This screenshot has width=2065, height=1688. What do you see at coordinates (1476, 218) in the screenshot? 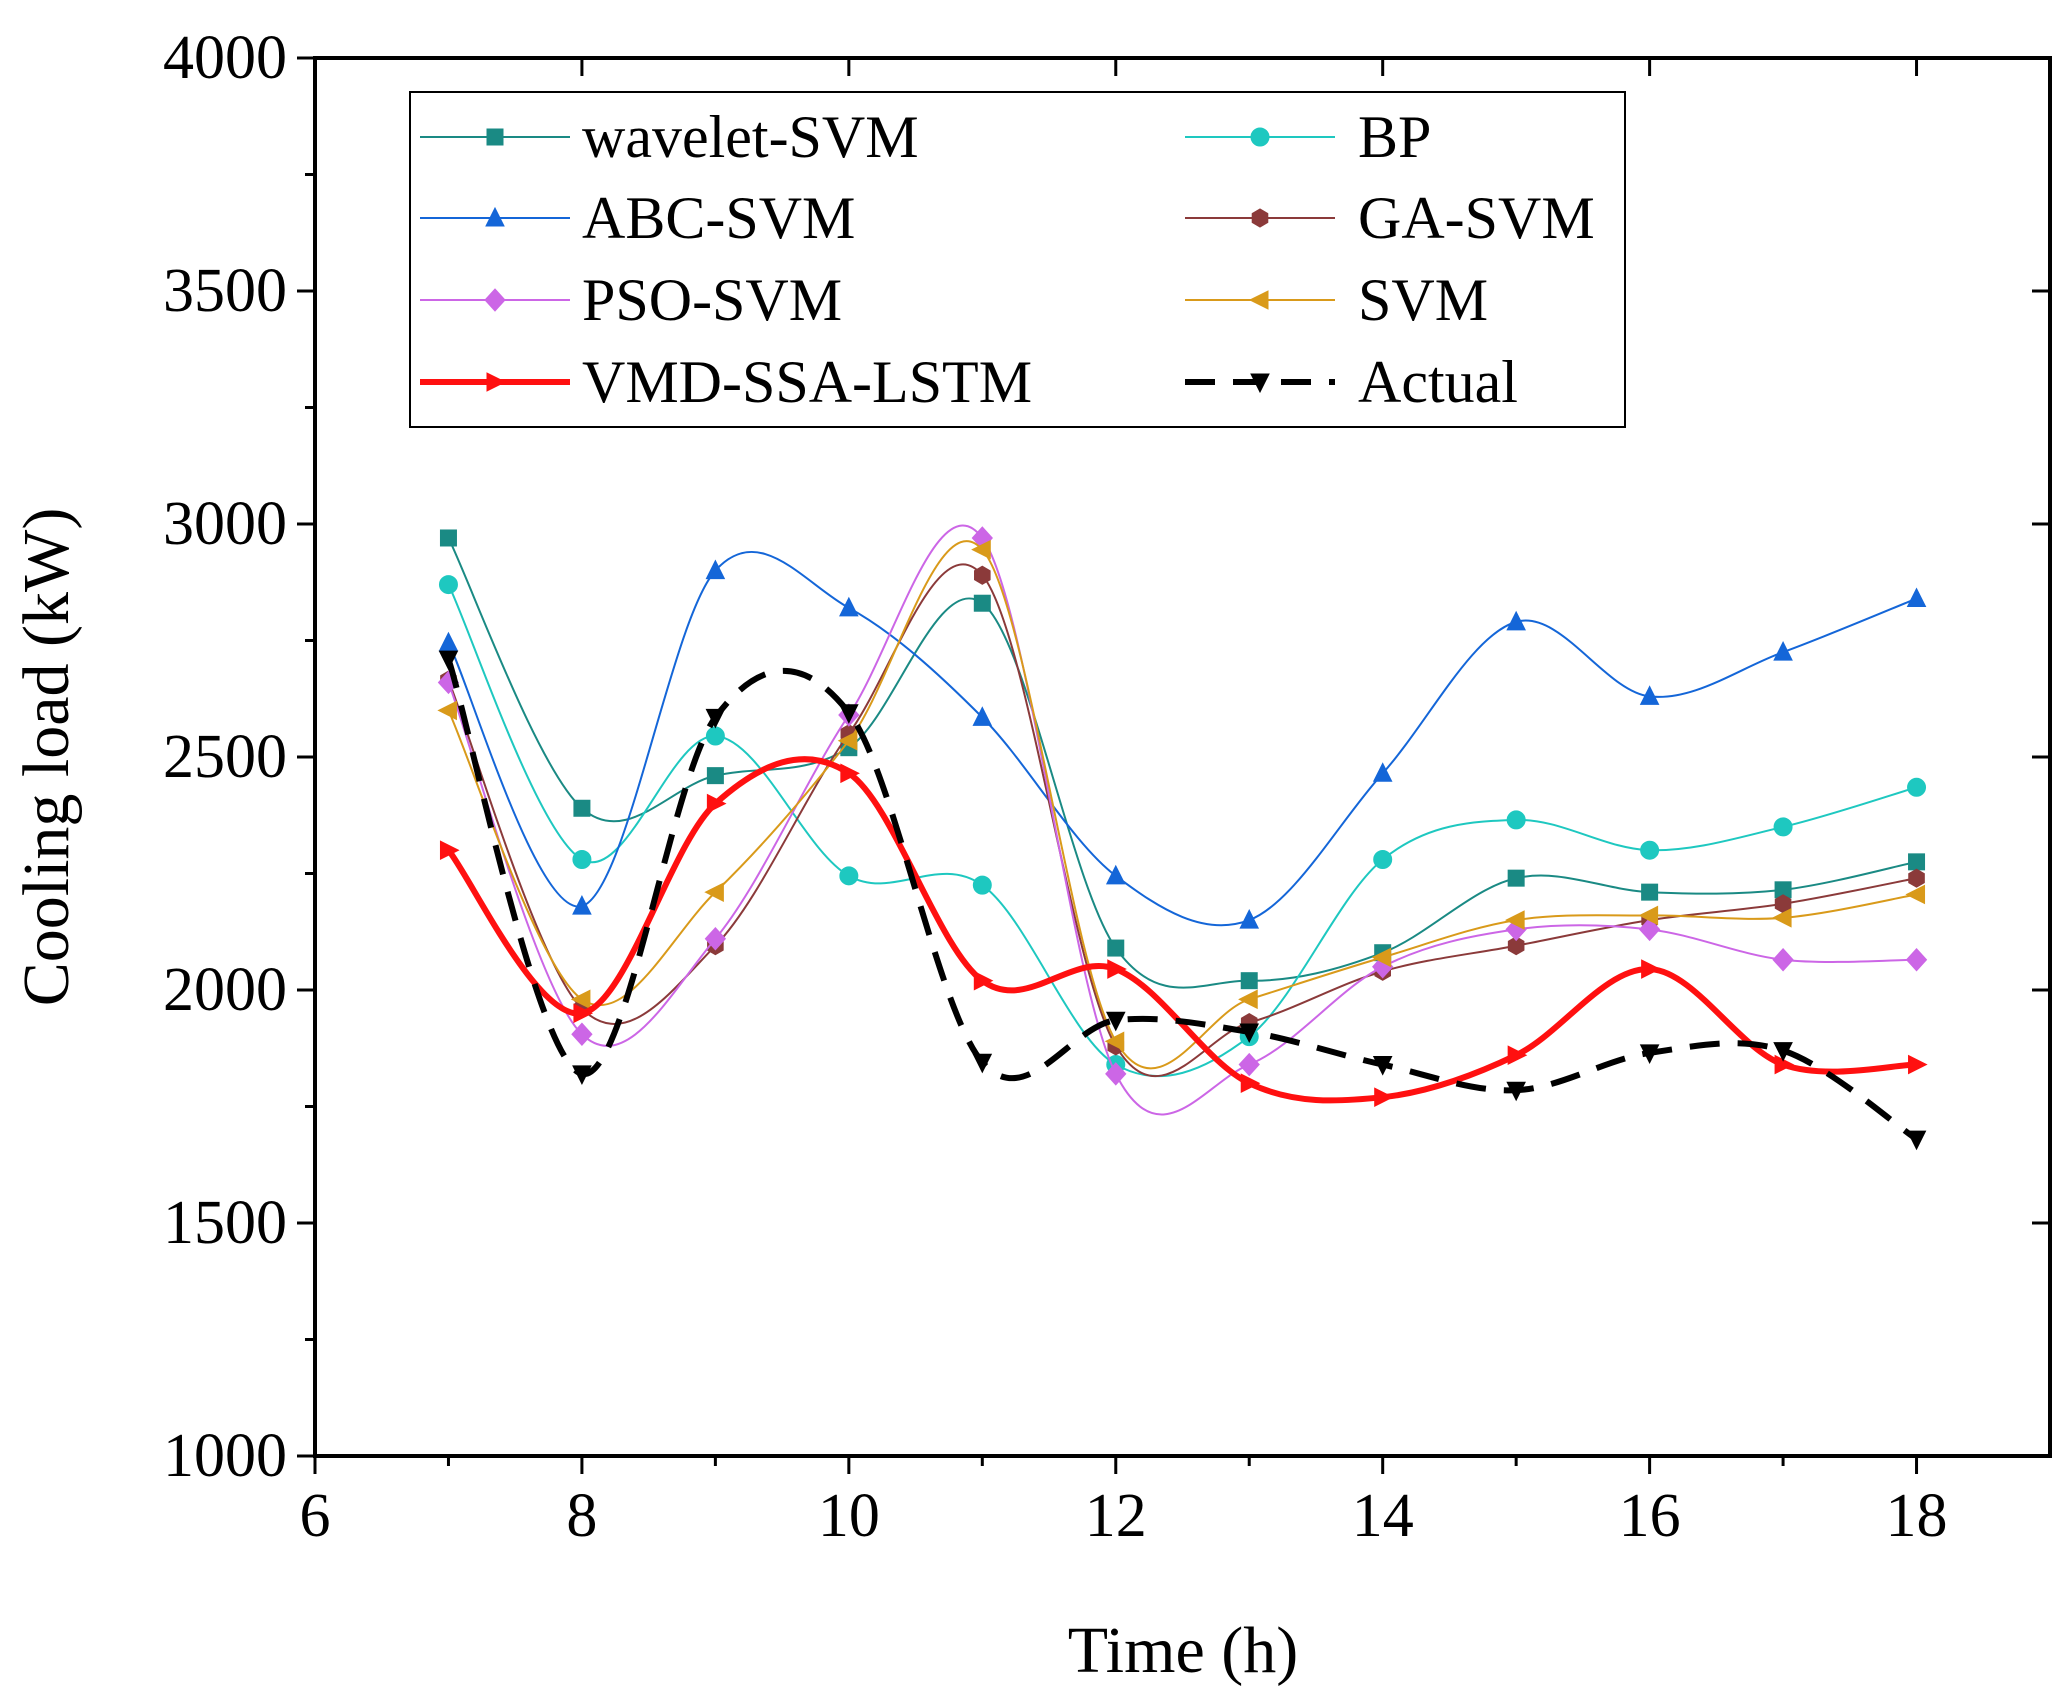
I see `legend-label: GA-SVM` at bounding box center [1476, 218].